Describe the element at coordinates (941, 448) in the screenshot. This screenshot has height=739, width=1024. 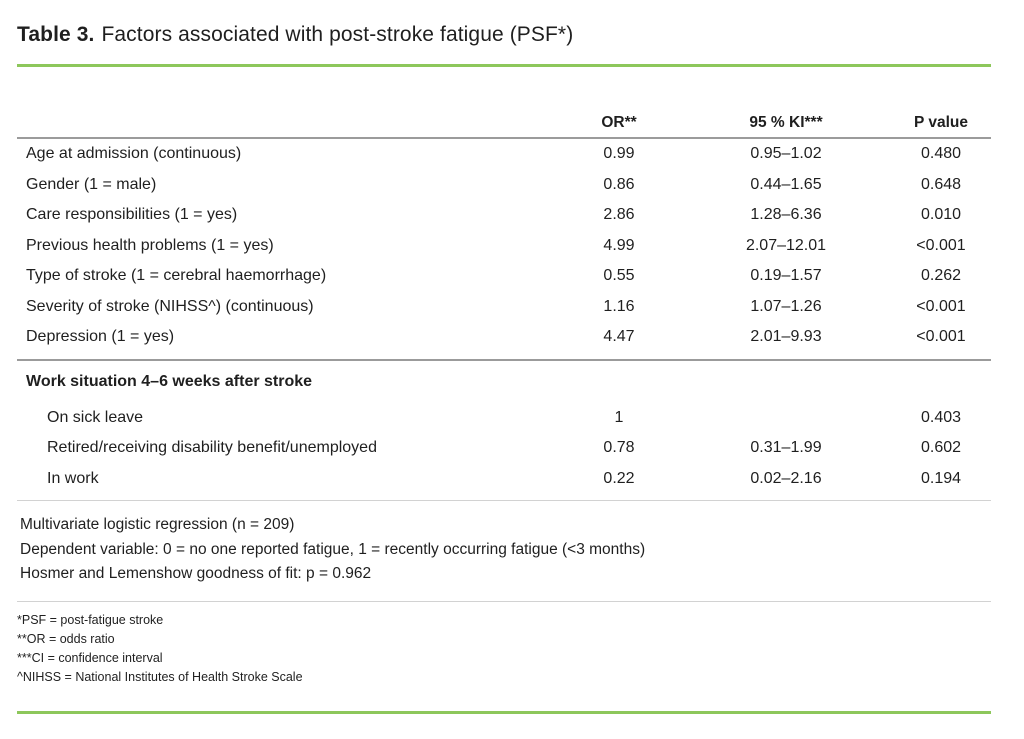
I see `row-pvalue: 0.602` at that location.